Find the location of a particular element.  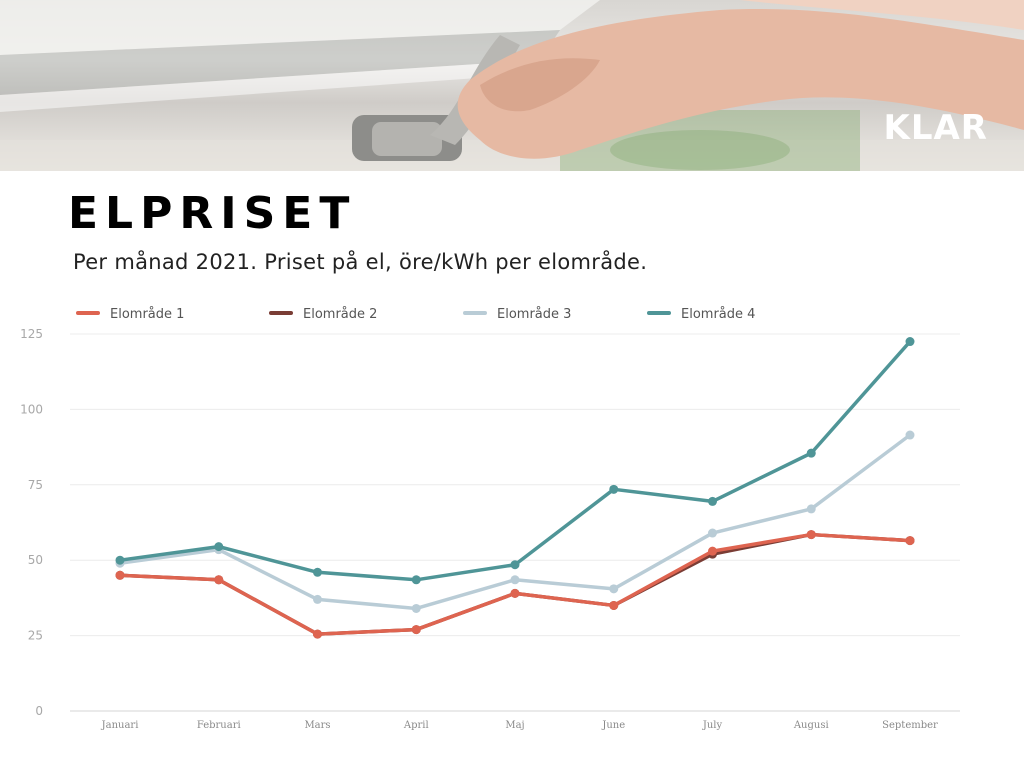

legend-label: Elområde 1 is located at coordinates (147, 314).